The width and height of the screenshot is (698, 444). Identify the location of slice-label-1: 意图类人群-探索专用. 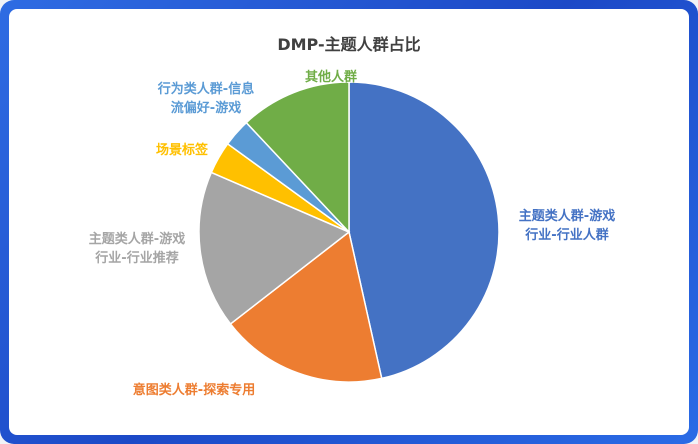
(194, 390).